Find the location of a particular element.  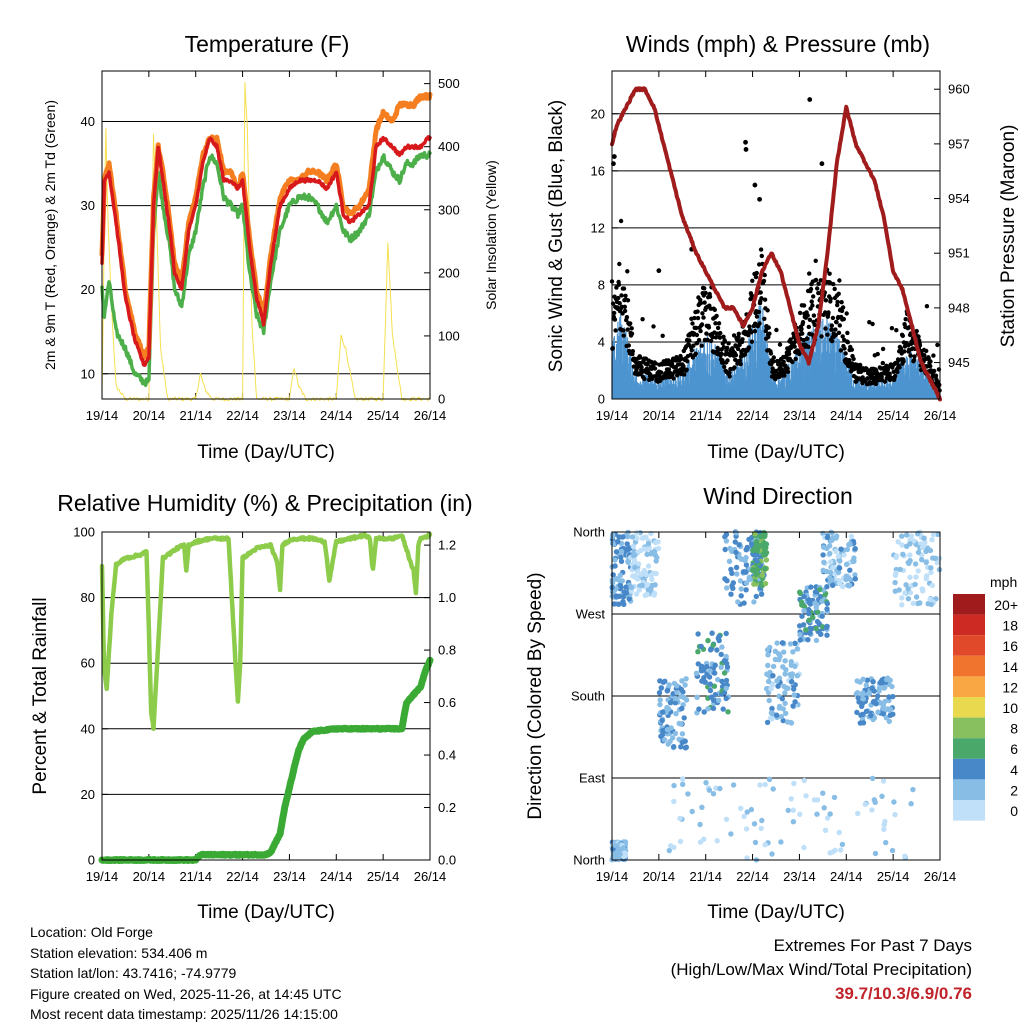

y-tick-label: 4 is located at coordinates (601, 341).